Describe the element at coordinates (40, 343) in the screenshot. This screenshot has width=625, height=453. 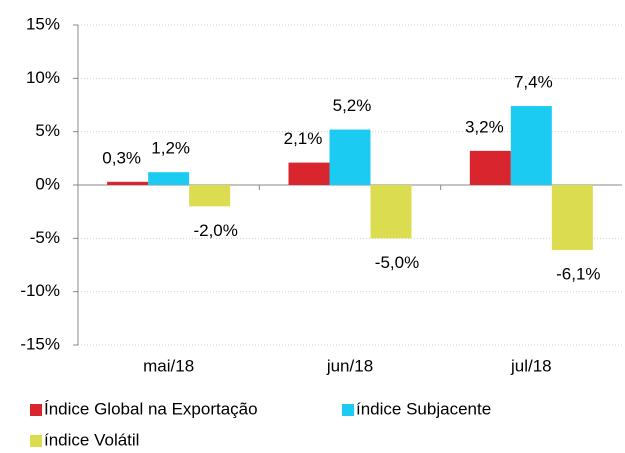
I see `y-tick-label: -15%` at that location.